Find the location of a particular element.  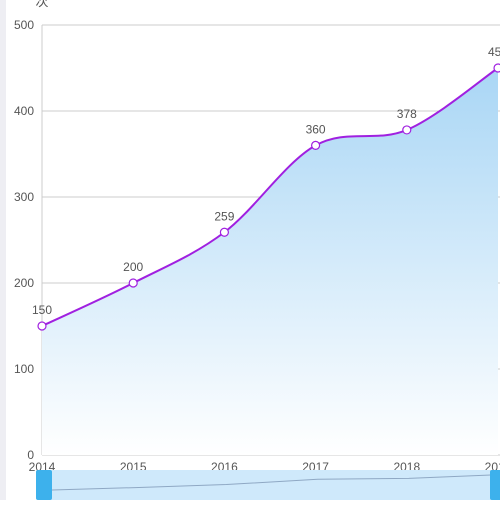

data-label: 259 is located at coordinates (224, 216).